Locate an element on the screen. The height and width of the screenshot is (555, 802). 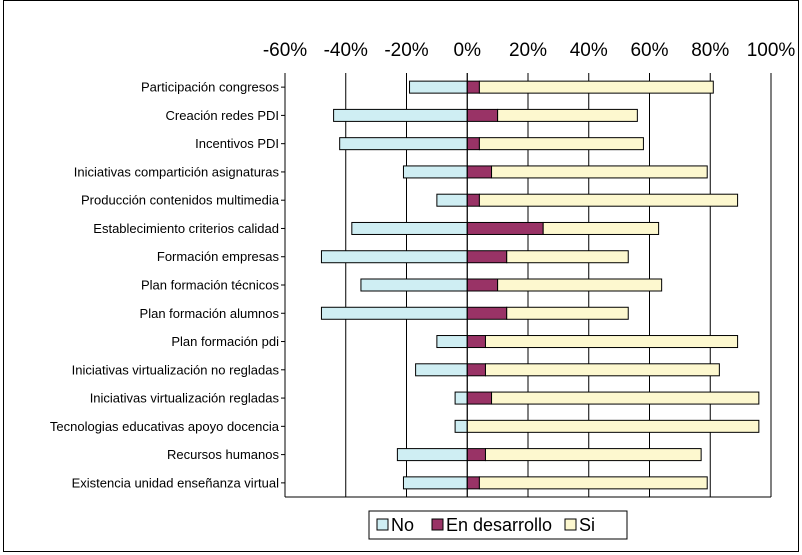
x-tick-label: 40% is located at coordinates (589, 50).